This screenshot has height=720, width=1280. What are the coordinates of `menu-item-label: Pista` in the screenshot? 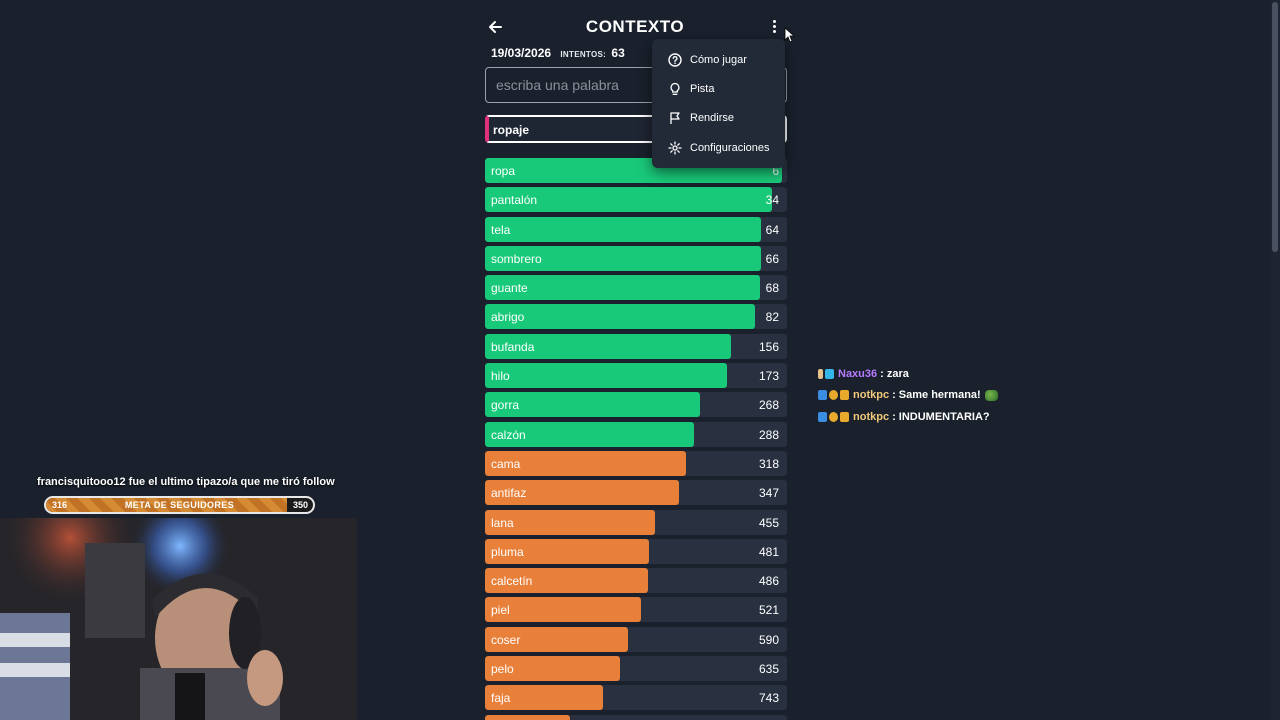 It's located at (702, 88).